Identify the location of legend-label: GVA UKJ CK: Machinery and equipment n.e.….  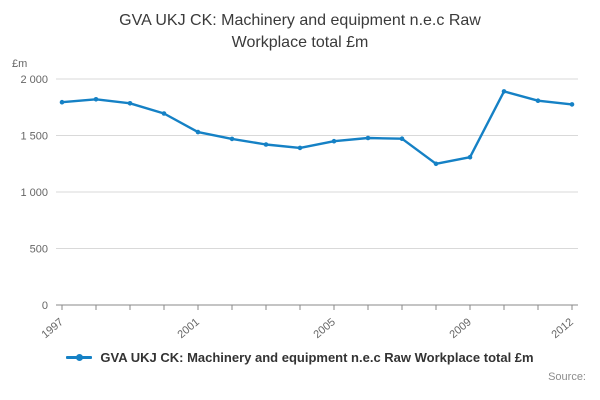
(317, 357).